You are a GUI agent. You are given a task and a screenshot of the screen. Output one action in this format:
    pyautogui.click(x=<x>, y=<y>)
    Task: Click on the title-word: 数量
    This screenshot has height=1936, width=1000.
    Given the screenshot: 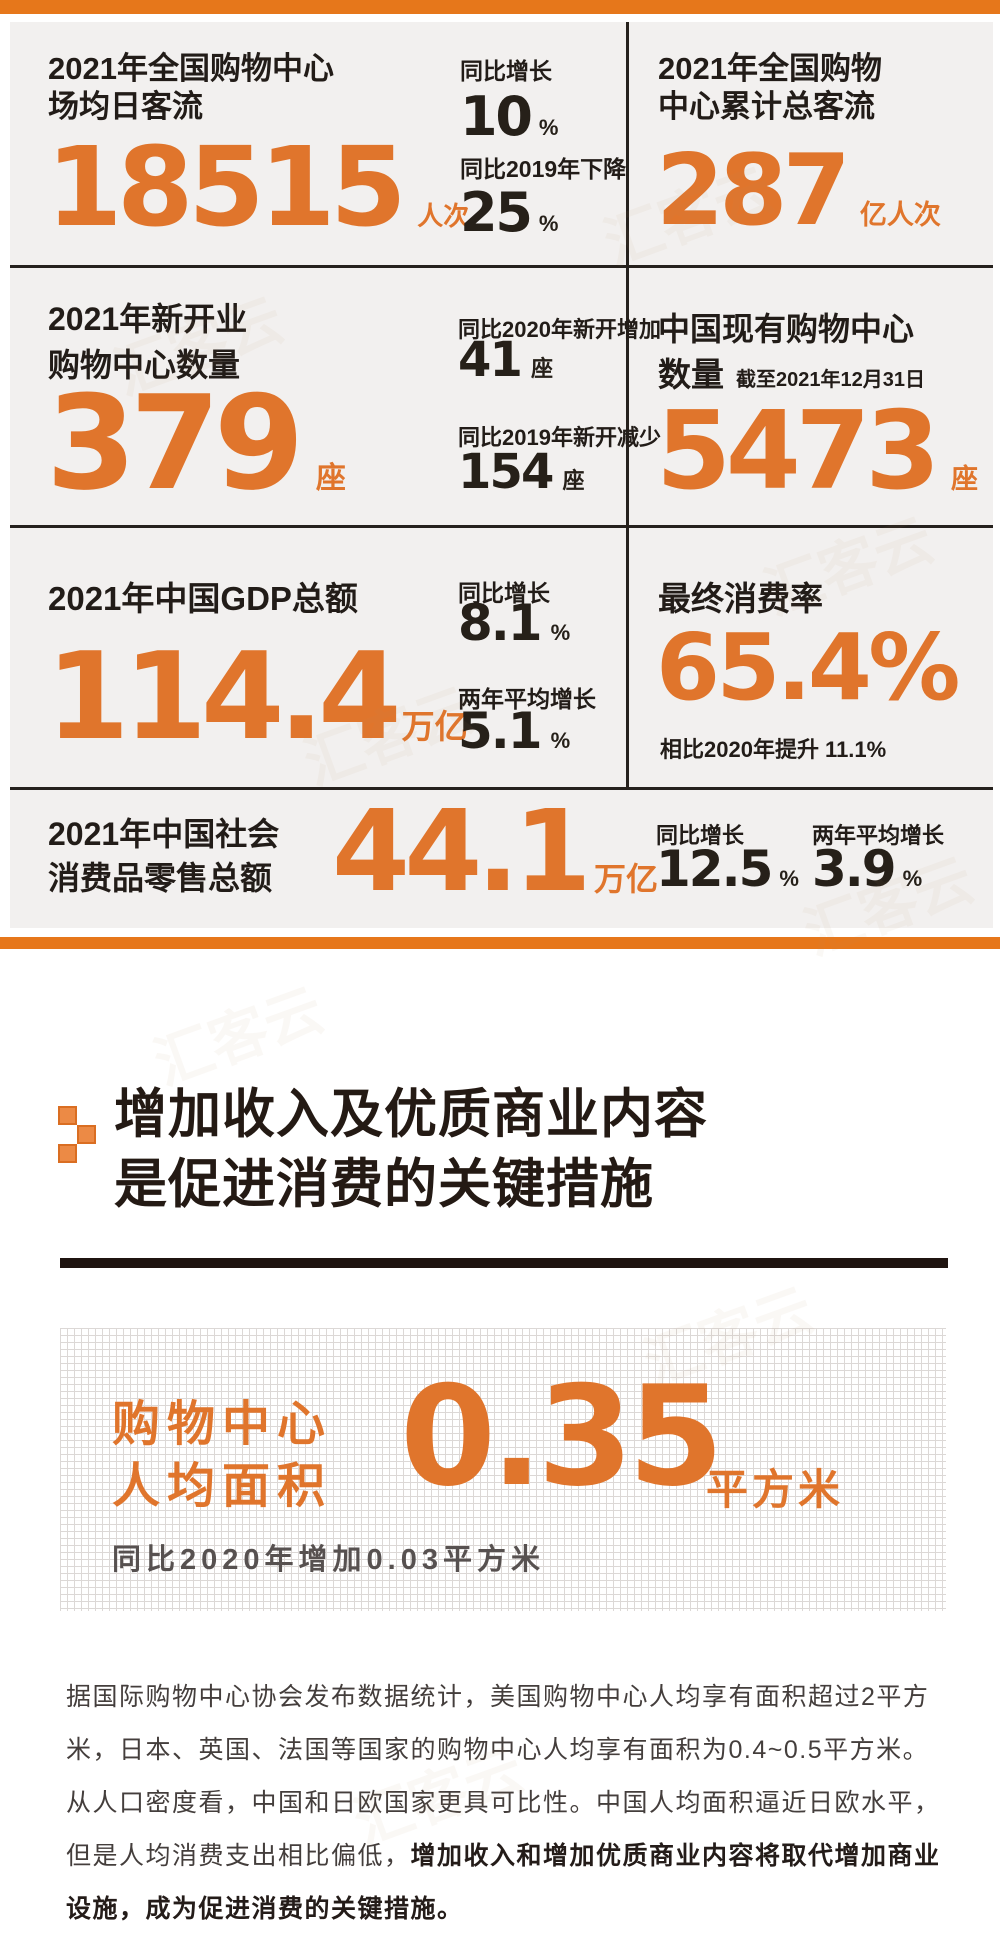 What is the action you would take?
    pyautogui.click(x=691, y=374)
    